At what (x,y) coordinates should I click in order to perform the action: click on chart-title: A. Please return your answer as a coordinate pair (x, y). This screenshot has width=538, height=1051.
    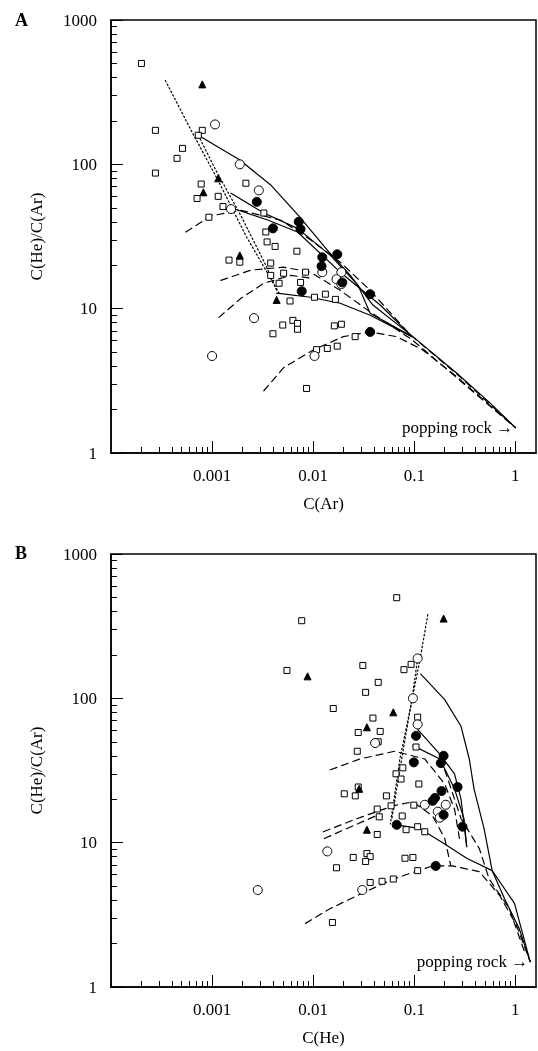
    Looking at the image, I should click on (21, 20).